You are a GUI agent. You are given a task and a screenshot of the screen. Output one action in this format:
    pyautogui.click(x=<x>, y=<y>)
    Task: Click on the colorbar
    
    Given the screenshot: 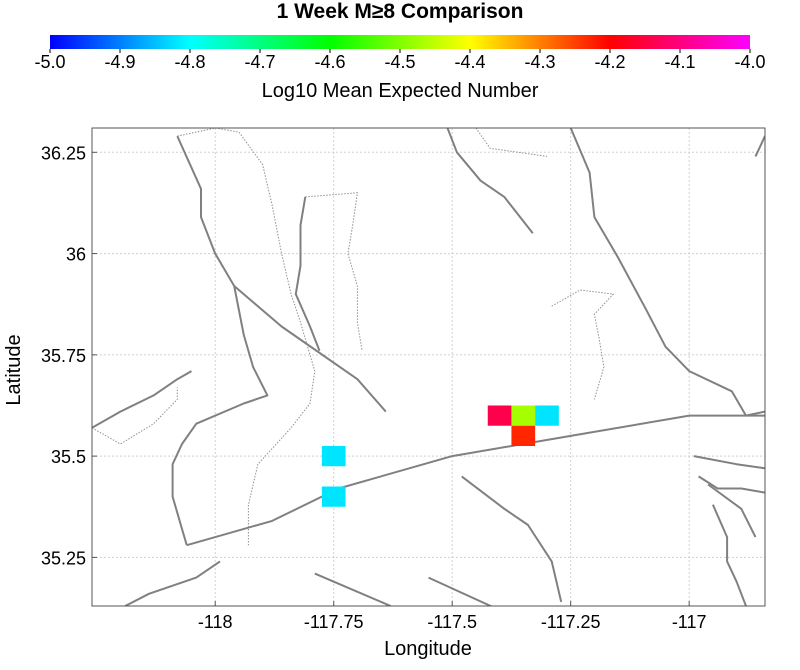 What is the action you would take?
    pyautogui.click(x=400, y=42)
    